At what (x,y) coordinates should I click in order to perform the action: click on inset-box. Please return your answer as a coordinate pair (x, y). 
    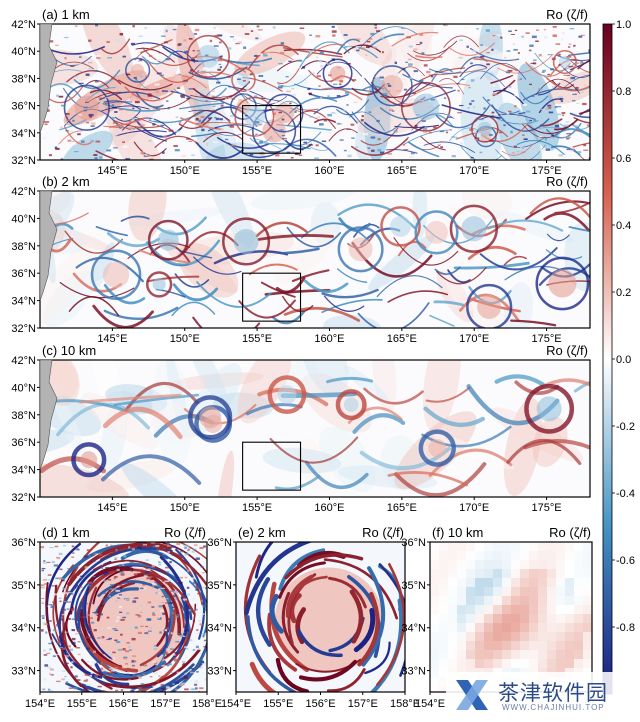
    Looking at the image, I should click on (272, 297).